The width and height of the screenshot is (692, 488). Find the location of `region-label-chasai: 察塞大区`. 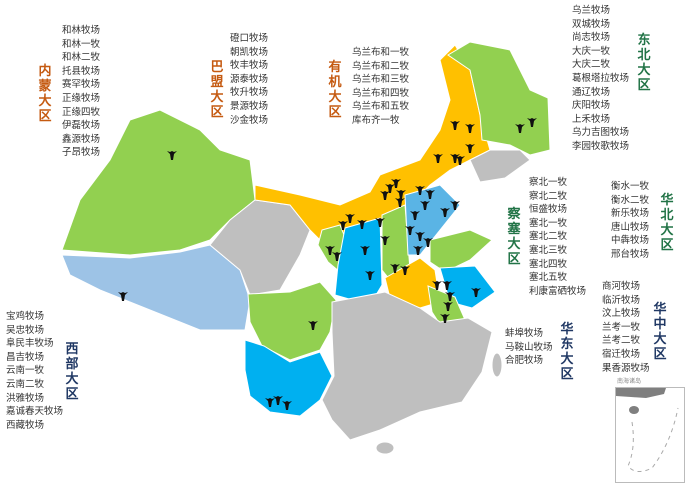

region-label-chasai: 察塞大区 is located at coordinates (514, 237).